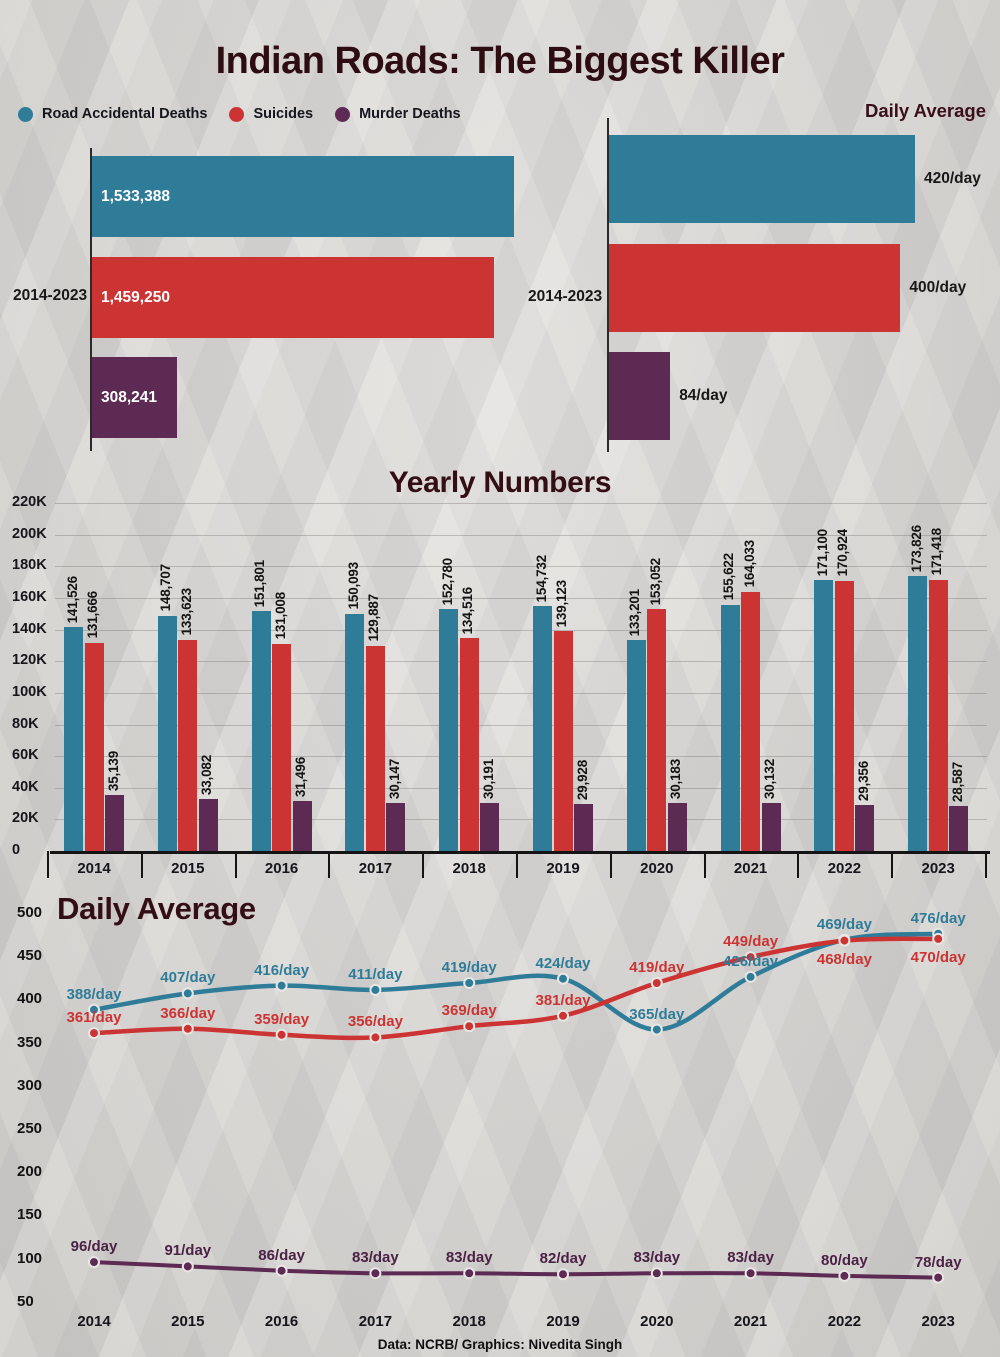 This screenshot has width=1000, height=1357. Describe the element at coordinates (394, 779) in the screenshot. I see `bar-value-label-rotated: 30,147` at that location.